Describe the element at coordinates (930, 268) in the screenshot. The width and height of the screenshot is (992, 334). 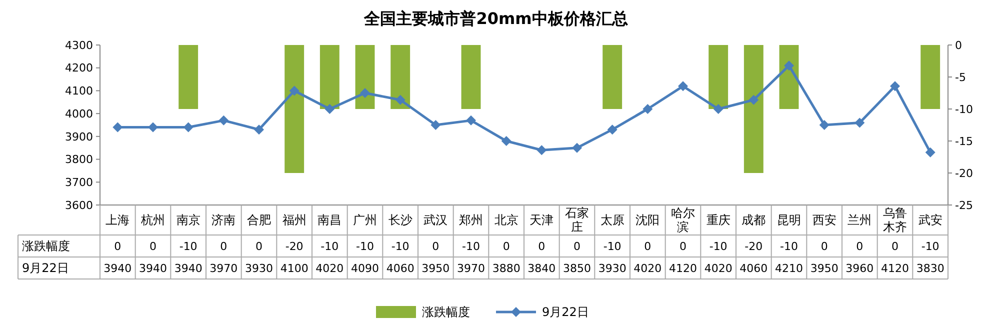
I see `data-label: 3830` at that location.